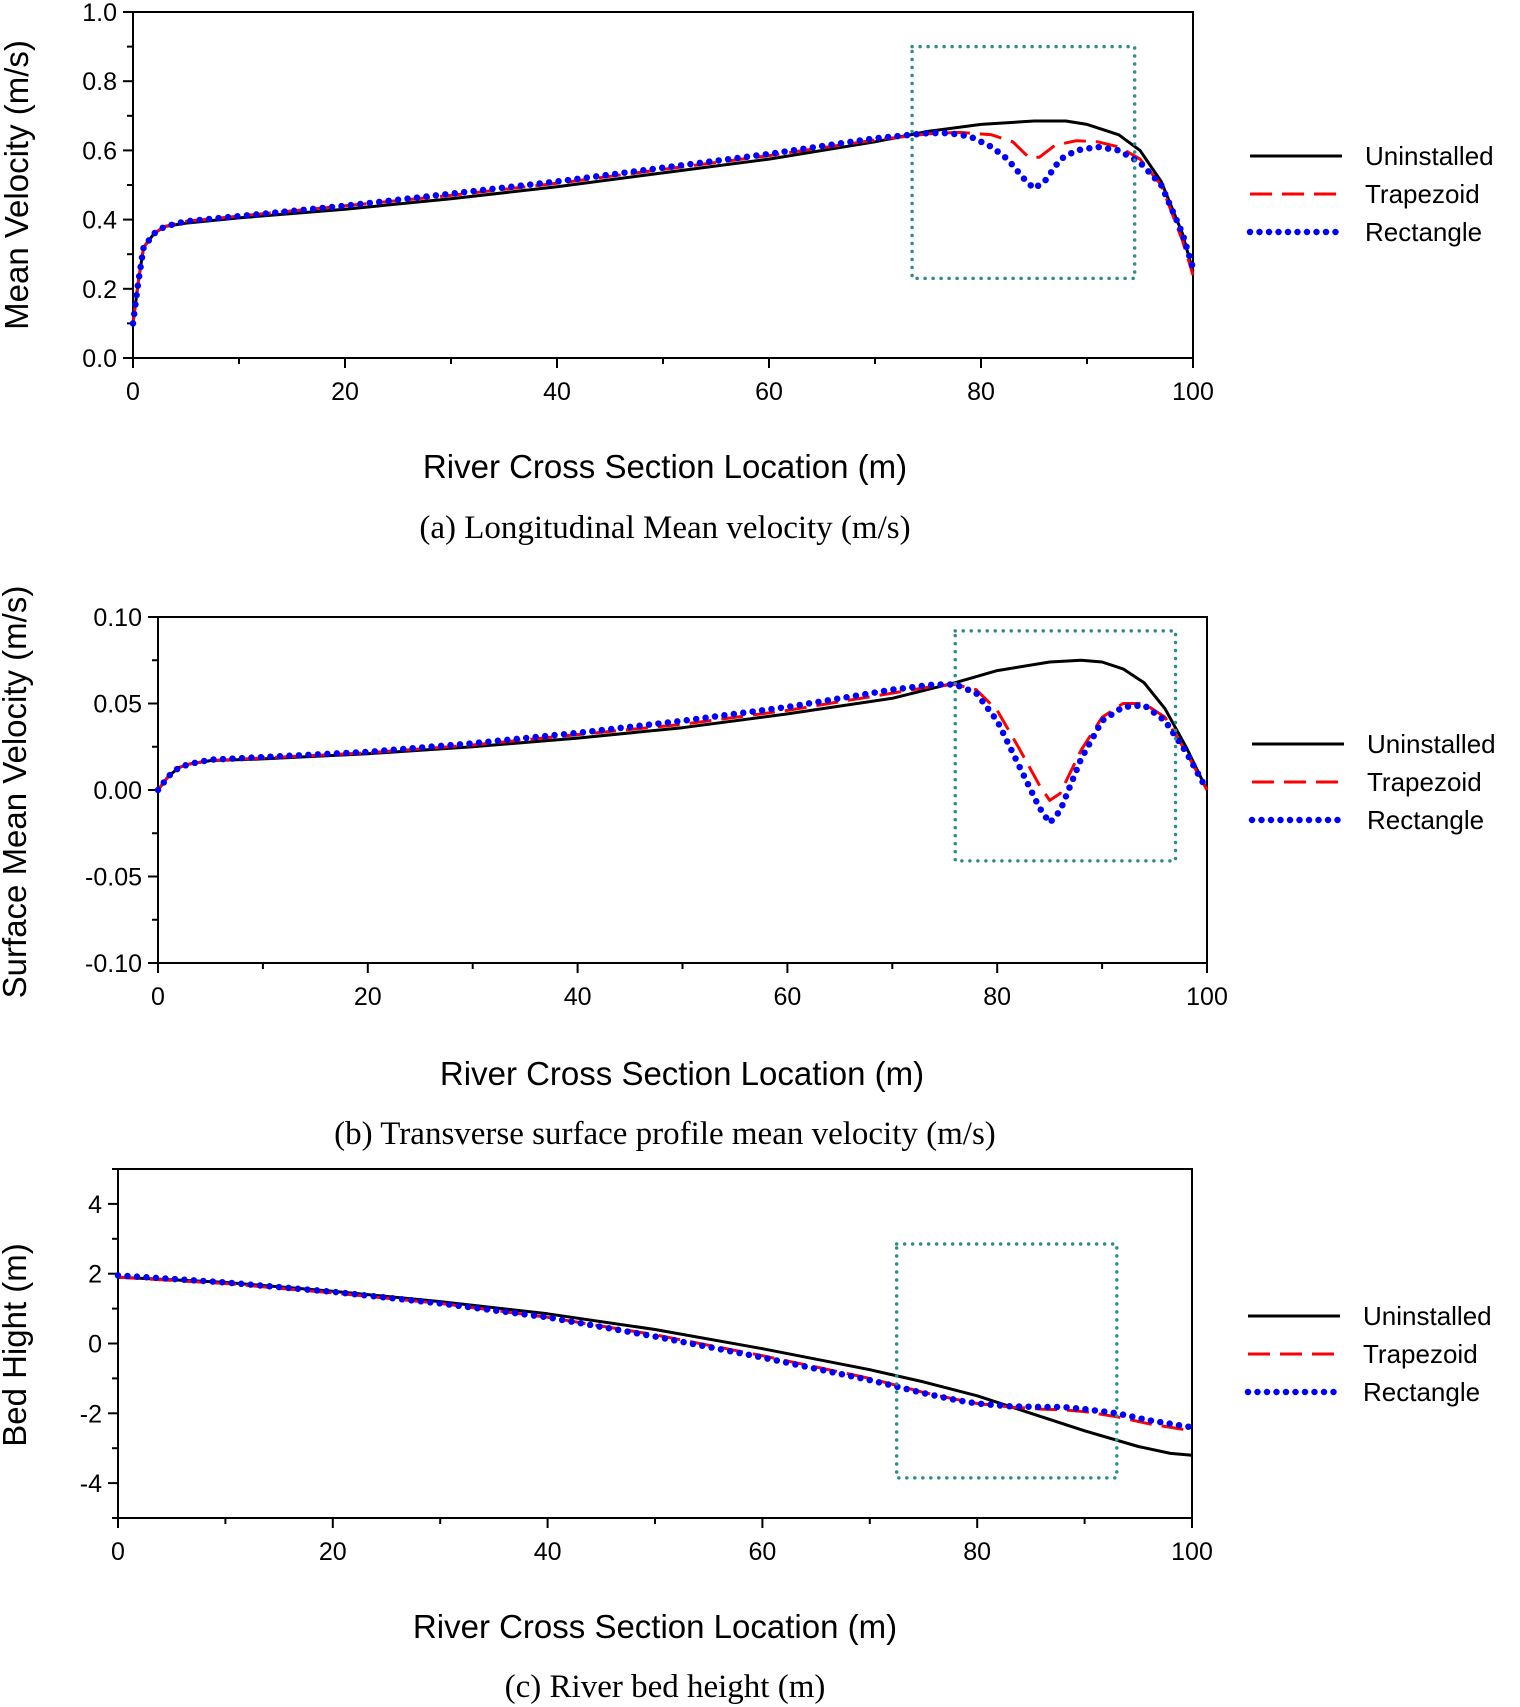 The image size is (1520, 1707). What do you see at coordinates (665, 1687) in the screenshot?
I see `caption-c: (c) River bed height (m)` at bounding box center [665, 1687].